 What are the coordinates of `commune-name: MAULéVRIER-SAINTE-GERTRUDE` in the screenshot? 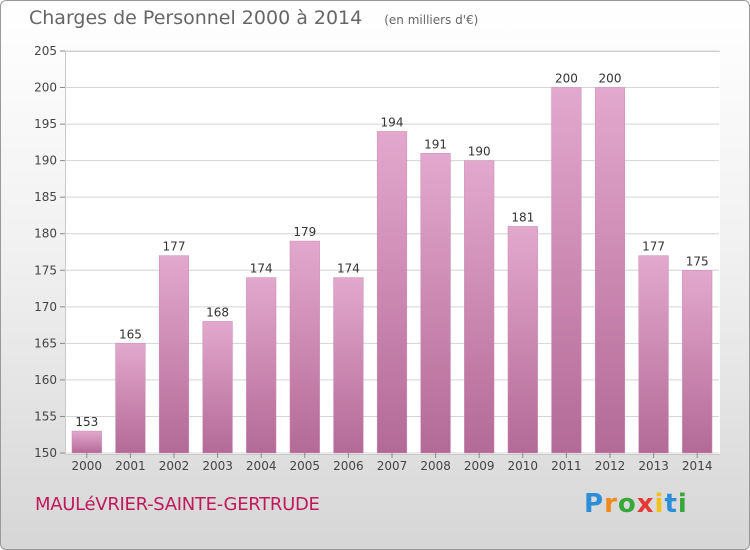 It's located at (177, 504).